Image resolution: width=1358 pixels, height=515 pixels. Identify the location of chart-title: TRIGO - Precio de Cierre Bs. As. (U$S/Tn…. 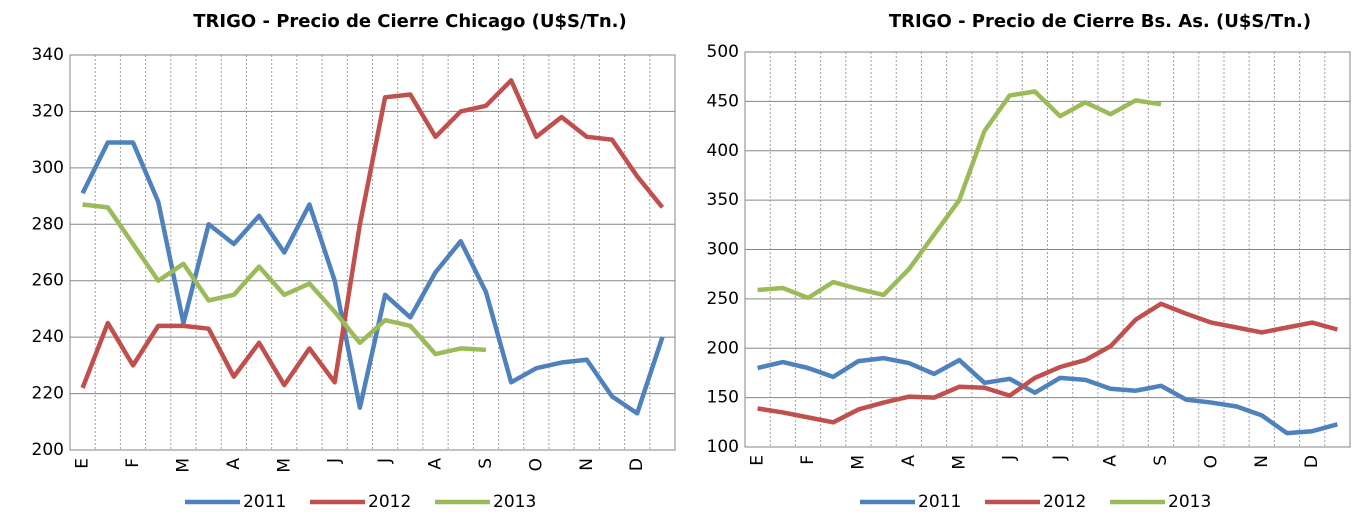
(1100, 21).